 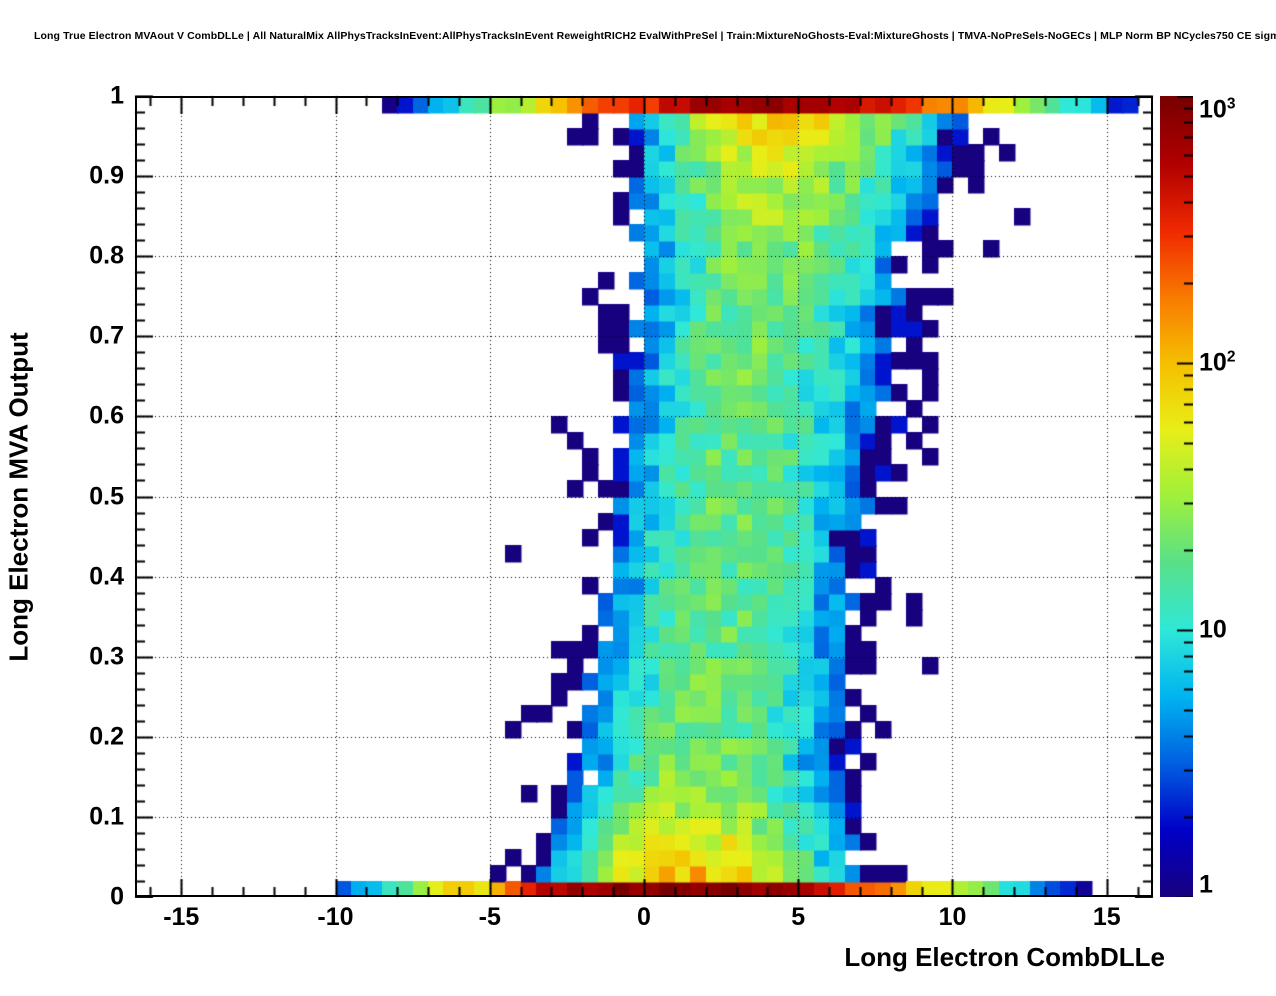 What do you see at coordinates (952, 917) in the screenshot?
I see `x-axis-tick-label: 10` at bounding box center [952, 917].